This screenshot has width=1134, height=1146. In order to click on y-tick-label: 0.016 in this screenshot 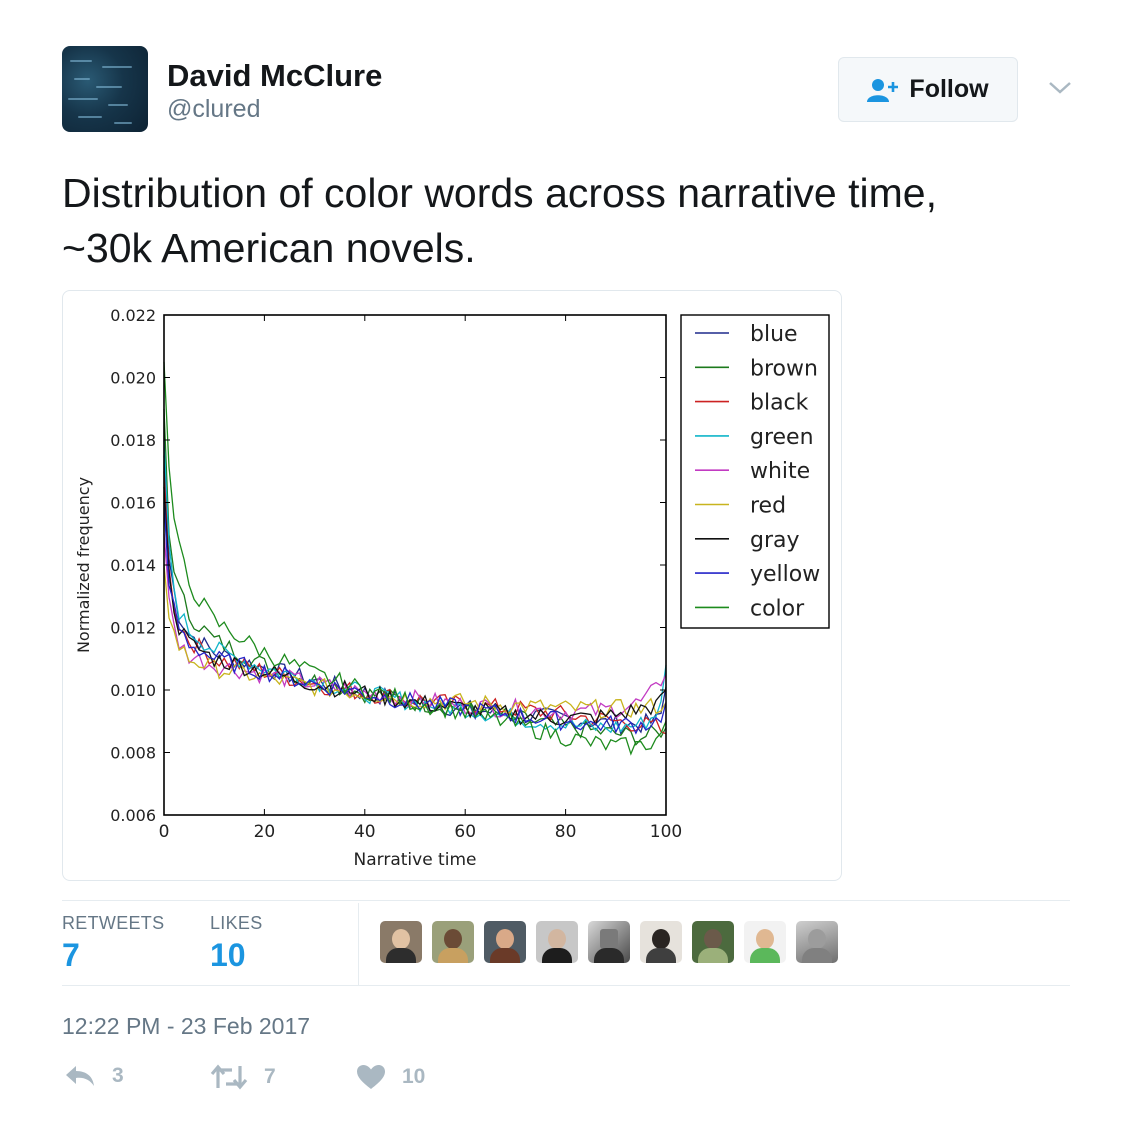, I will do `click(133, 503)`.